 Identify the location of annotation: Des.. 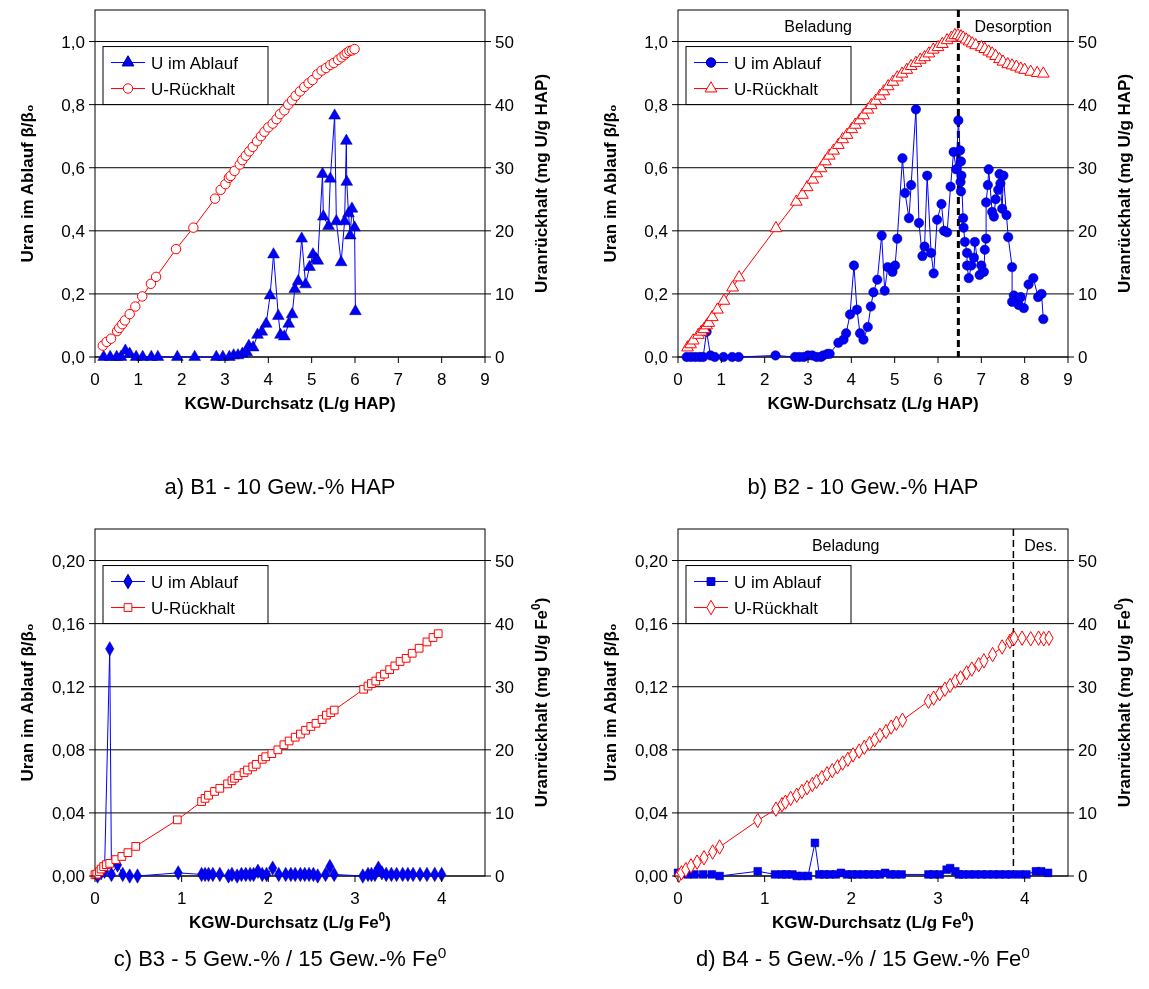
(1041, 545).